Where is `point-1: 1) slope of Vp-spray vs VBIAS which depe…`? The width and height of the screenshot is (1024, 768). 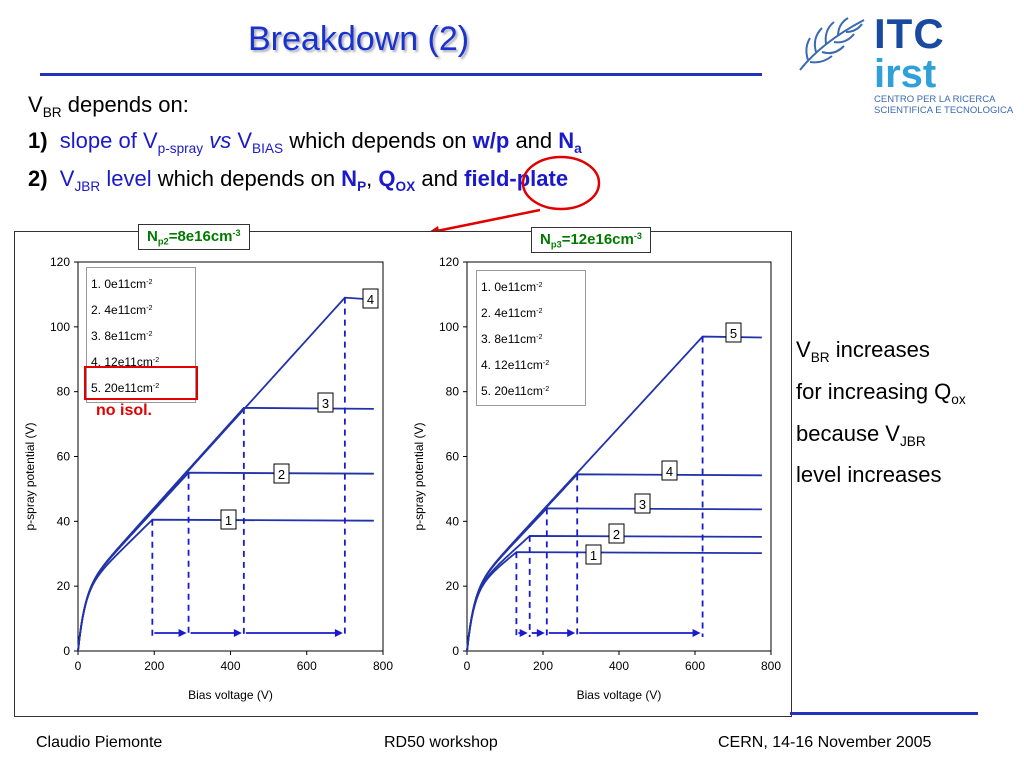
point-1: 1) slope of Vp-spray vs VBIAS which depe… is located at coordinates (305, 142).